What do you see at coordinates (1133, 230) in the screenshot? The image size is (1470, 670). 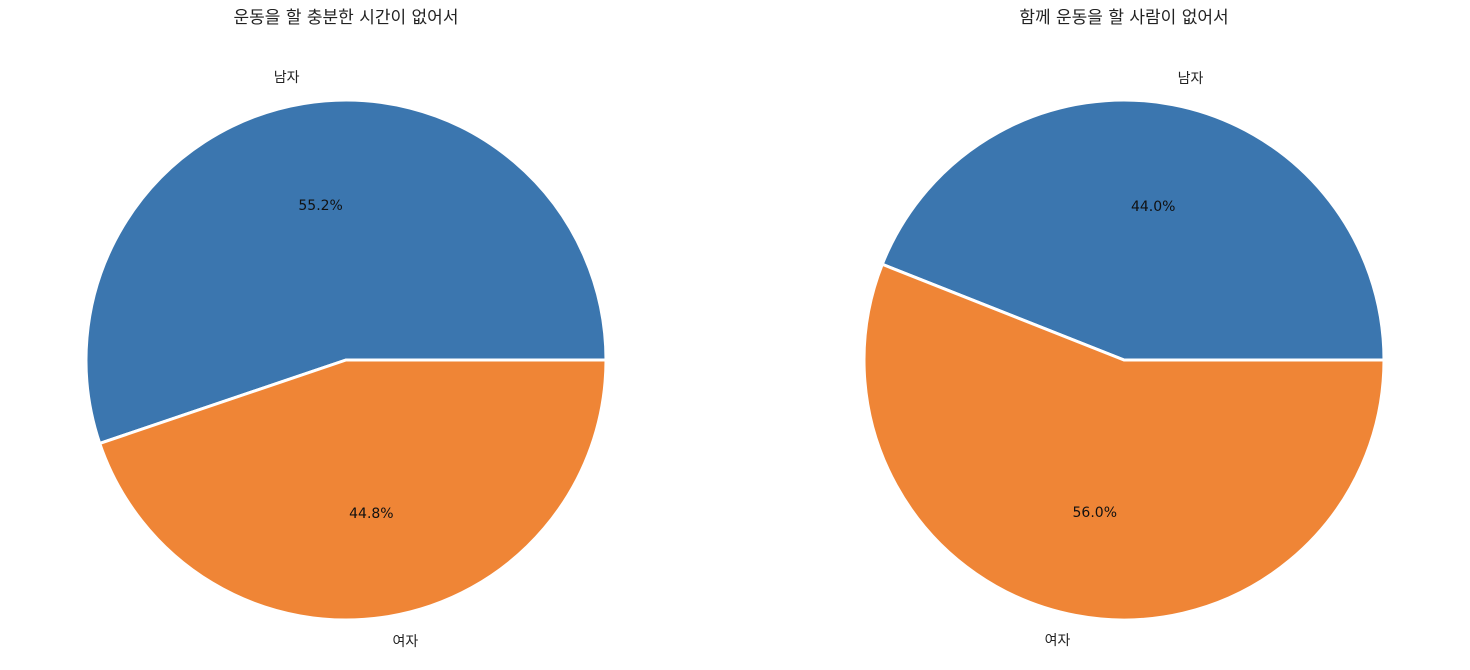 I see `pie-slice-male` at bounding box center [1133, 230].